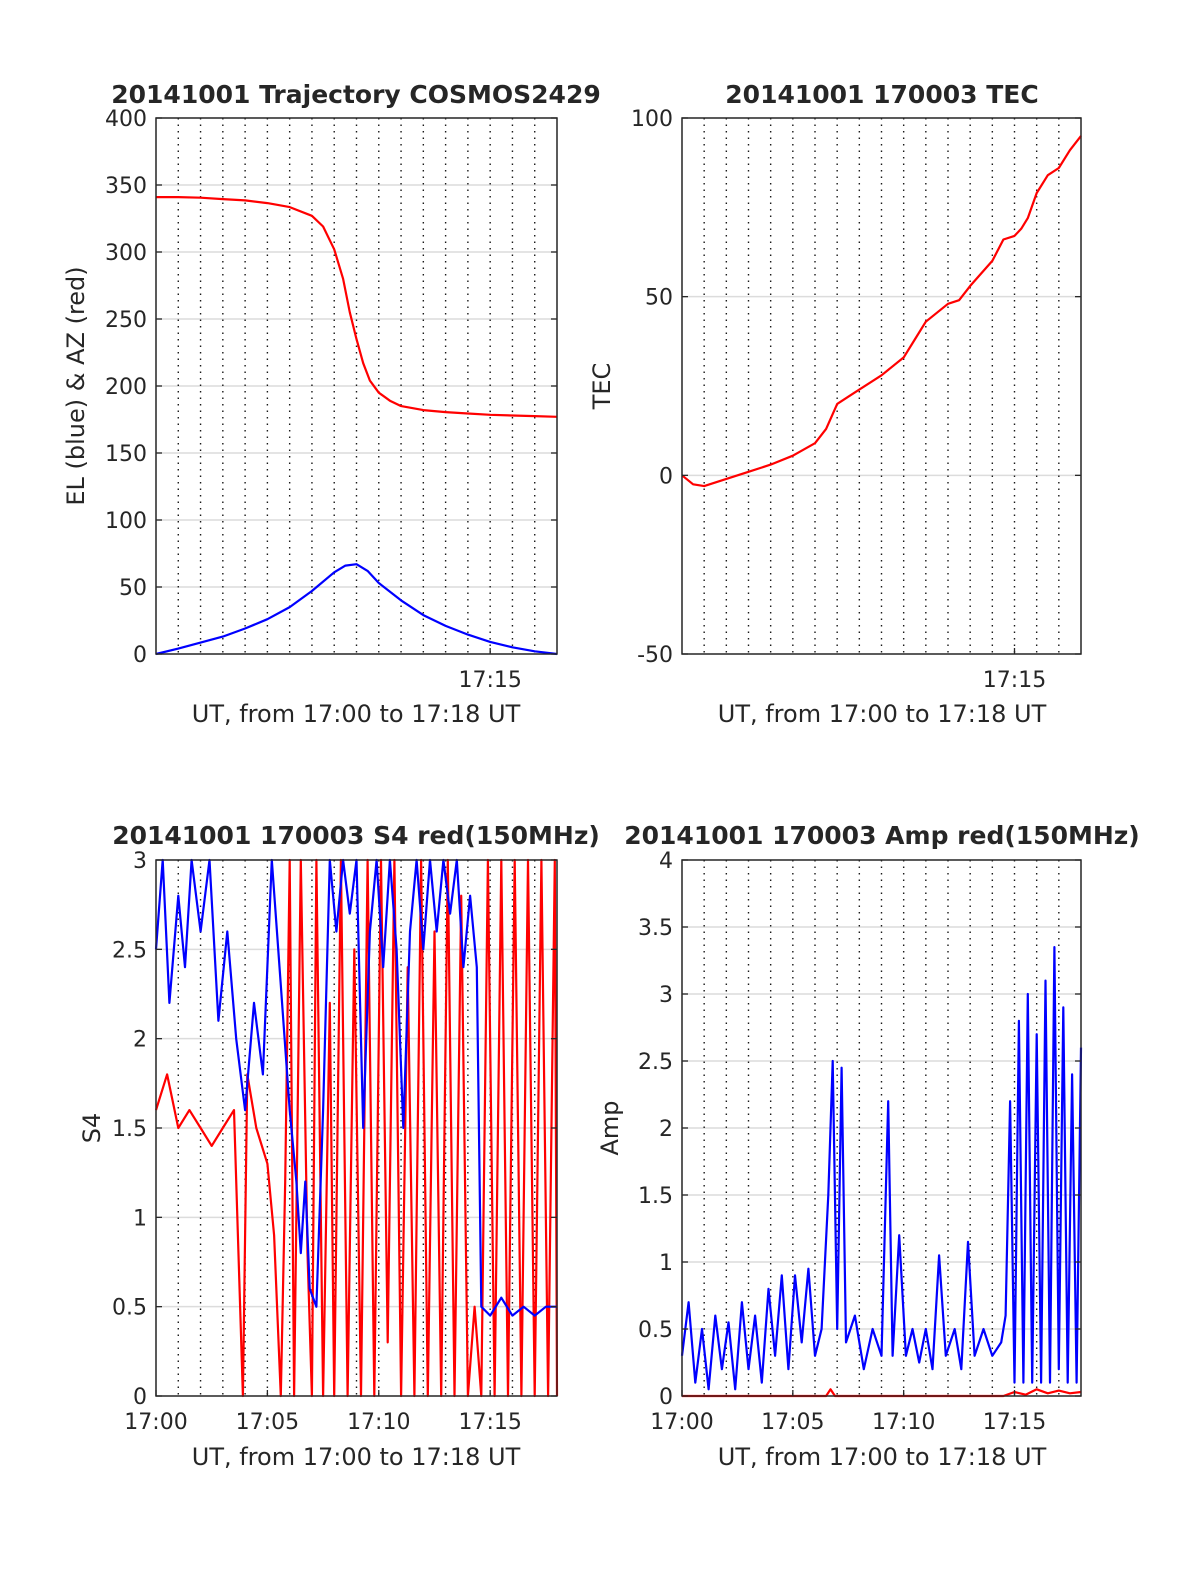  I want to click on s4-y-tick-label: 1.5, so click(129, 1129).